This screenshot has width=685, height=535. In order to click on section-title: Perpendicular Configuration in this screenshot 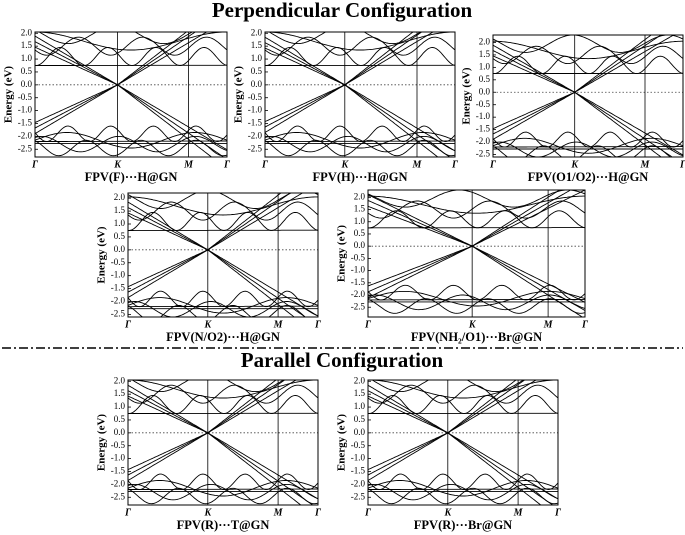, I will do `click(342, 11)`.